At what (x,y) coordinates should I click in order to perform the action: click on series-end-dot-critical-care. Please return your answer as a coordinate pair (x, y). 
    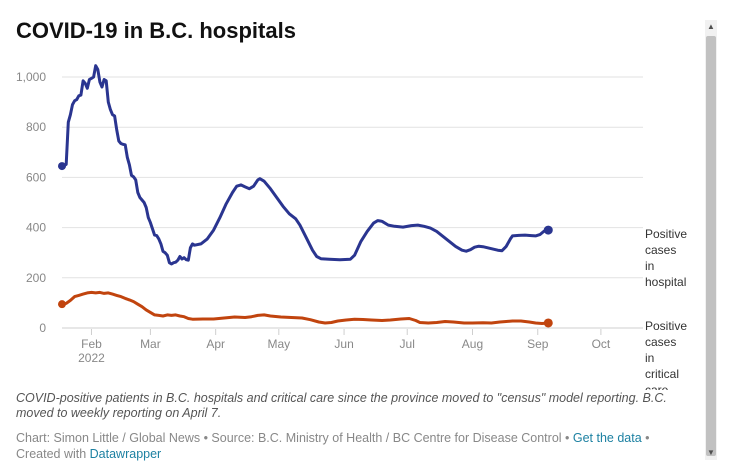
    Looking at the image, I should click on (548, 323).